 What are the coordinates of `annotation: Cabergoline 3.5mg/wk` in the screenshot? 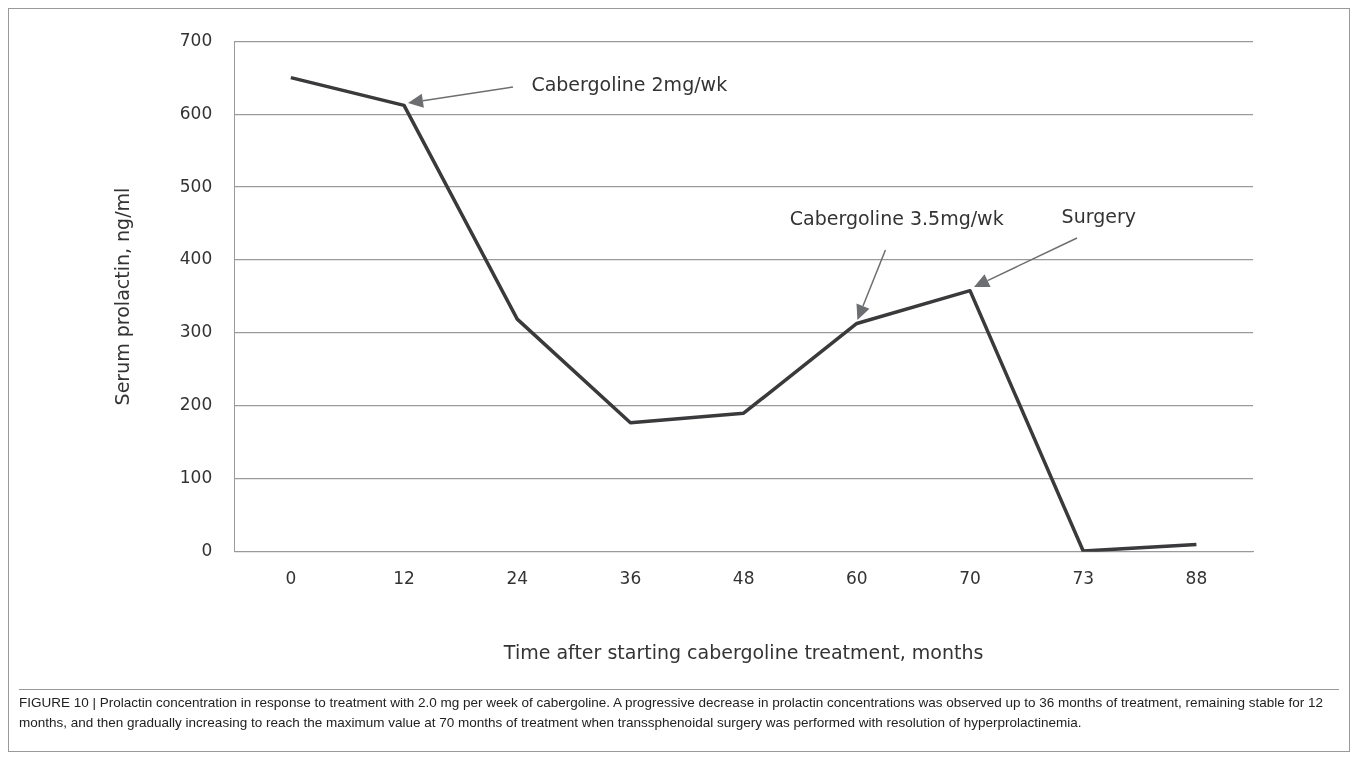 It's located at (896, 218).